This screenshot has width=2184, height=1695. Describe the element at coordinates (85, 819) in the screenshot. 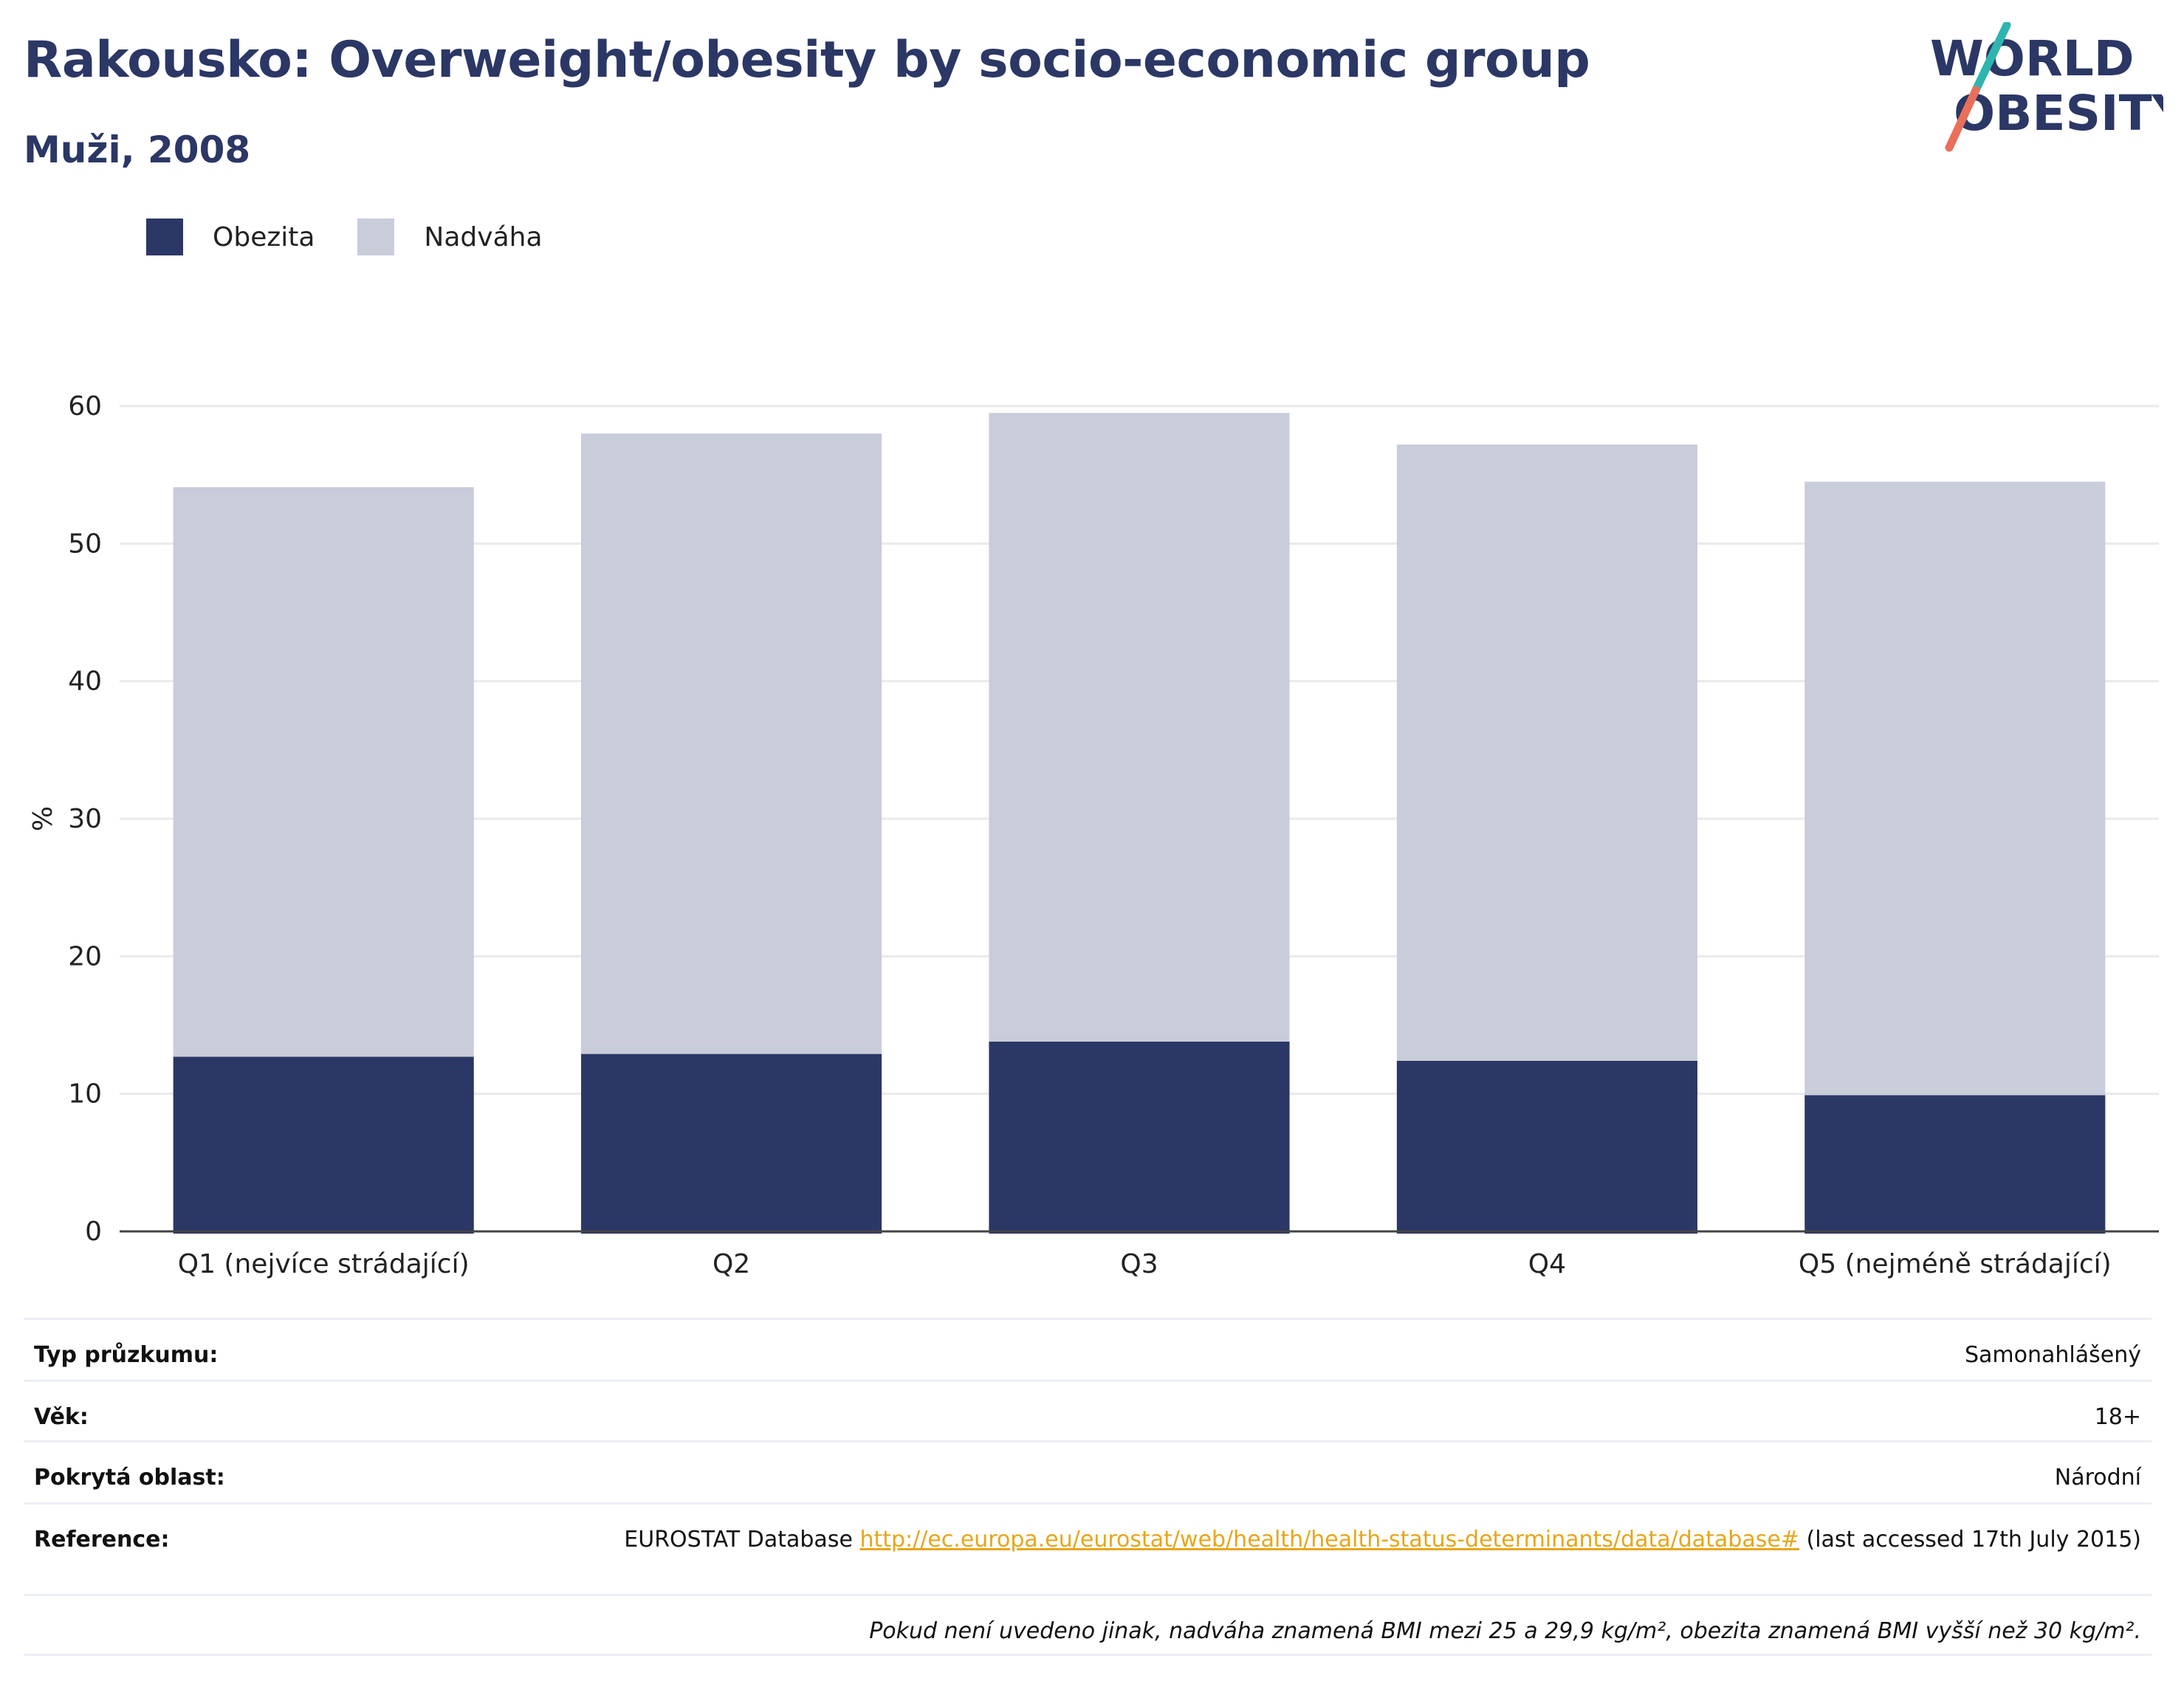

I see `y-tick-label: 30` at that location.